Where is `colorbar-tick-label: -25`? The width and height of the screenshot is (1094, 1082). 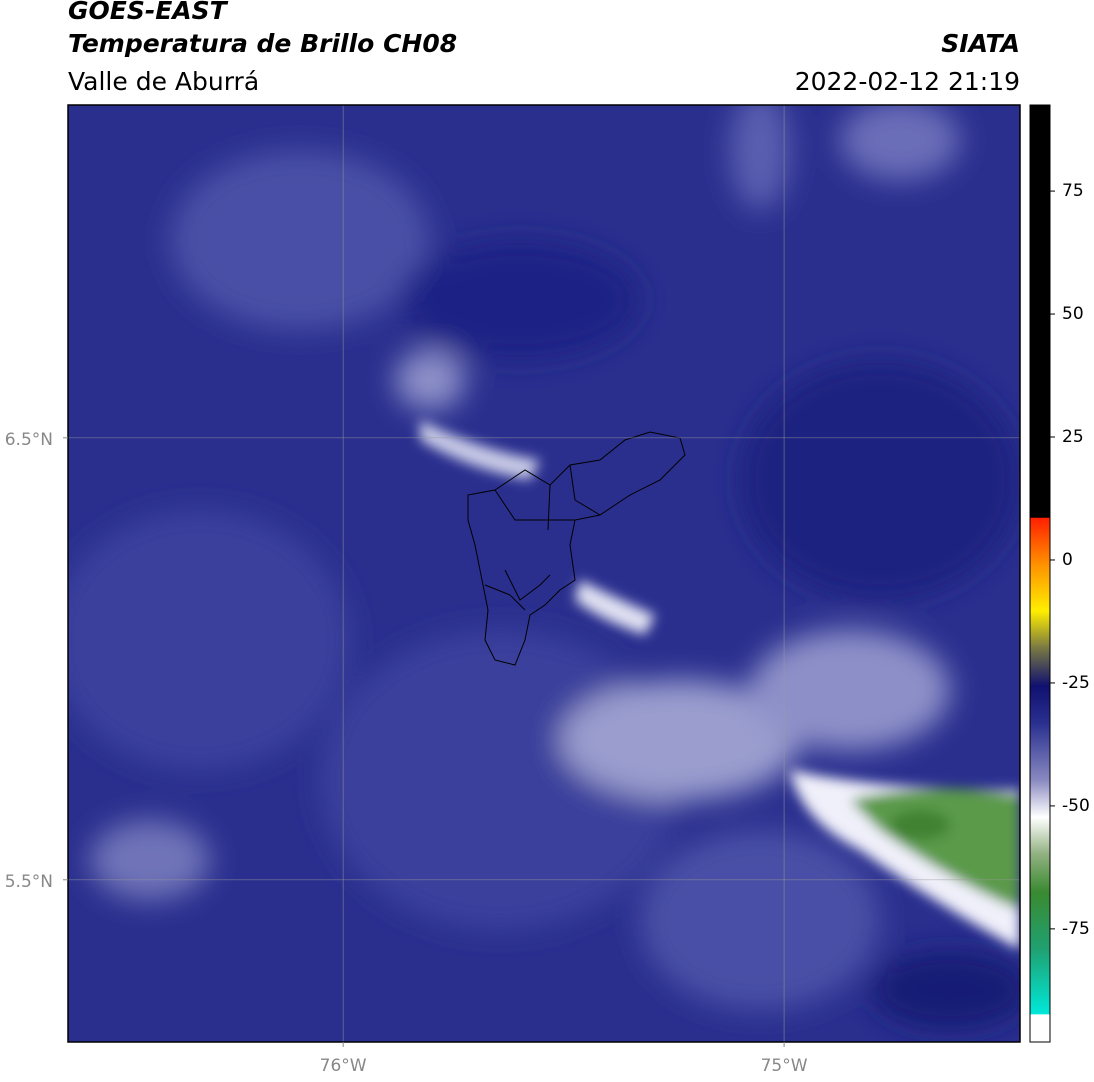
colorbar-tick-label: -25 is located at coordinates (1076, 683).